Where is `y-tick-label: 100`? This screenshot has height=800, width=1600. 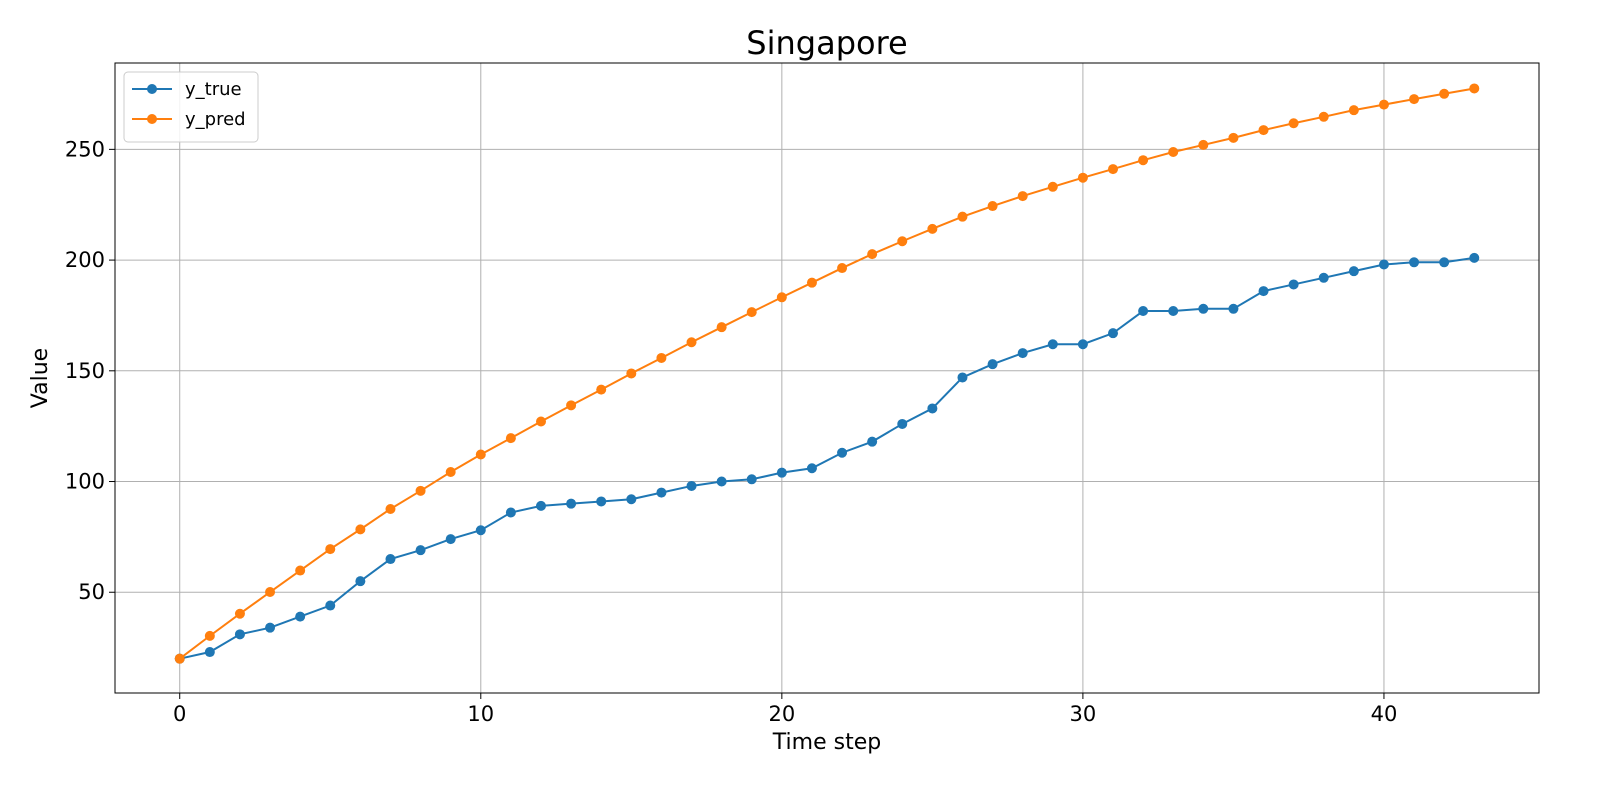
y-tick-label: 100 is located at coordinates (85, 482).